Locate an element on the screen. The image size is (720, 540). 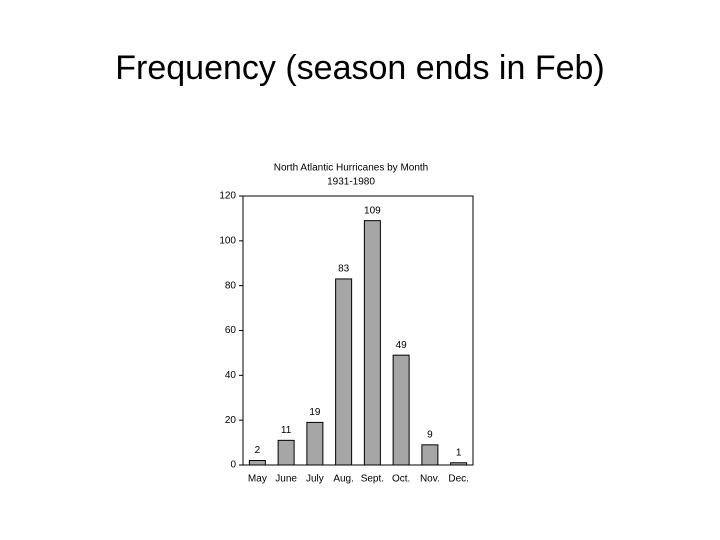
x-tick-label: Oct. is located at coordinates (401, 479).